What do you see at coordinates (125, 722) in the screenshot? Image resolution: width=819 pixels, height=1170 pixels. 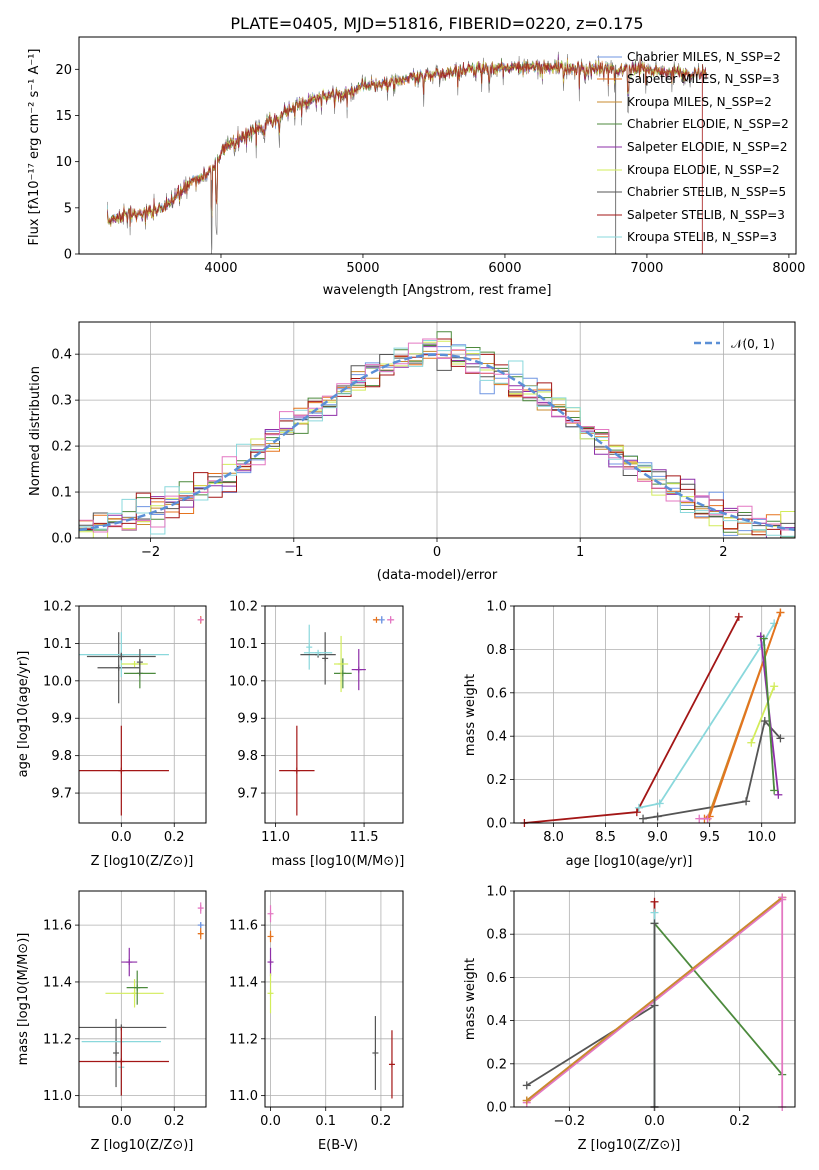 I see `age-vs-z-plot-area: 0.0 0.2 9.7 9.8 9.9 10.0 10.1 10.2` at bounding box center [125, 722].